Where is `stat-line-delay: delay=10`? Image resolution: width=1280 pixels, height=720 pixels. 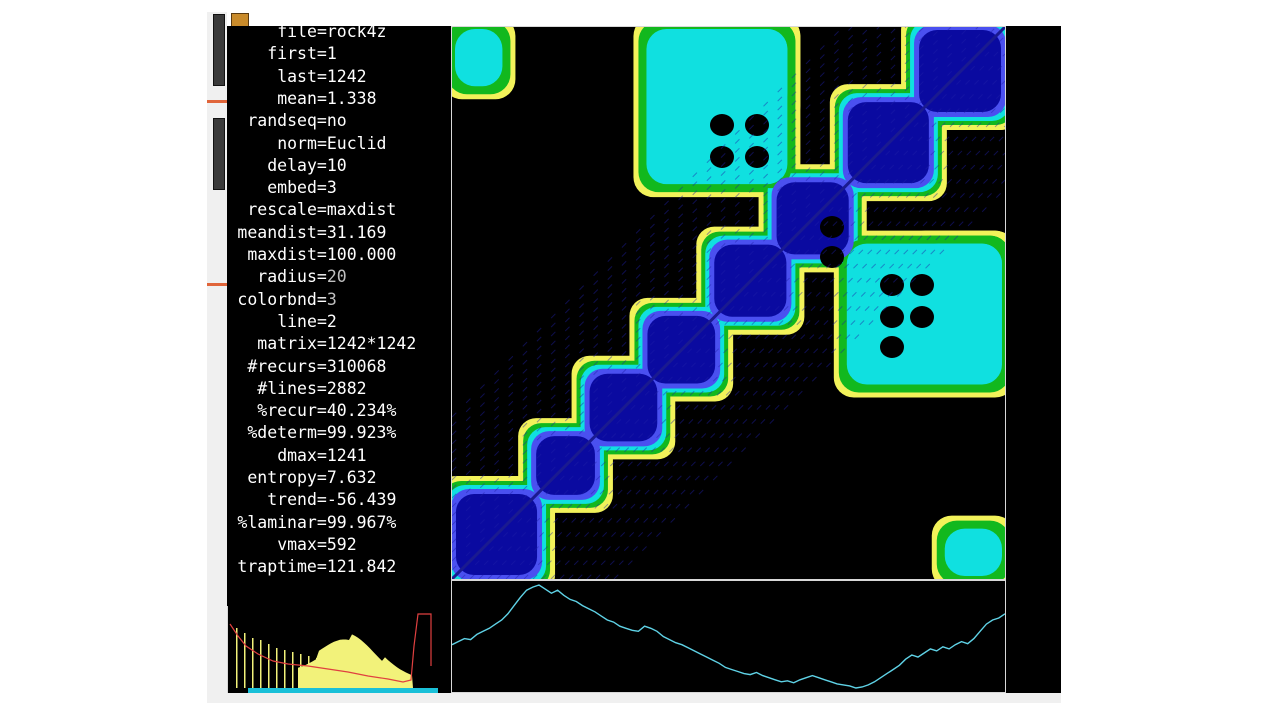
stat-line-delay: delay=10 is located at coordinates (306, 166).